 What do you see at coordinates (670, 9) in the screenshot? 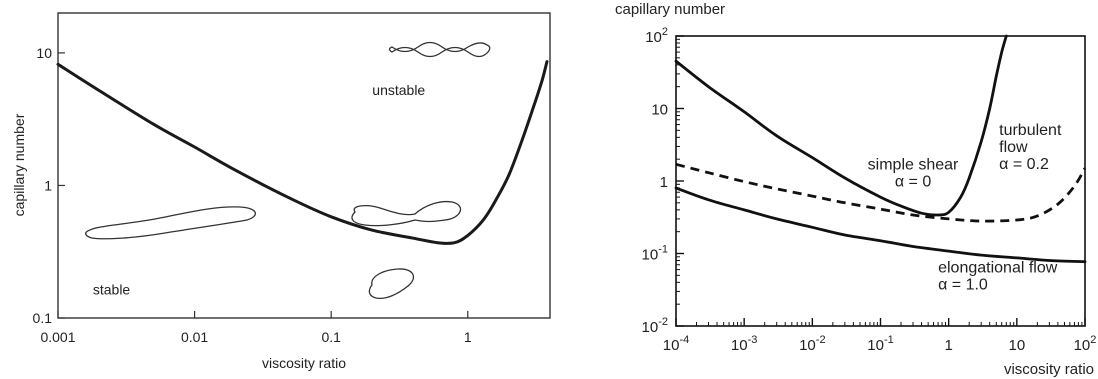
I see `right-y-axis-label: capillary number` at bounding box center [670, 9].